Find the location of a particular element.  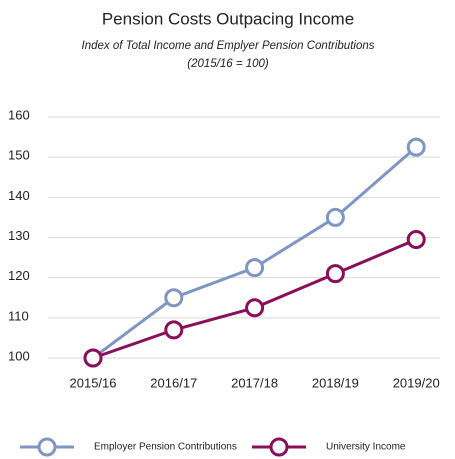

y-tick-label: 110 is located at coordinates (18, 315).